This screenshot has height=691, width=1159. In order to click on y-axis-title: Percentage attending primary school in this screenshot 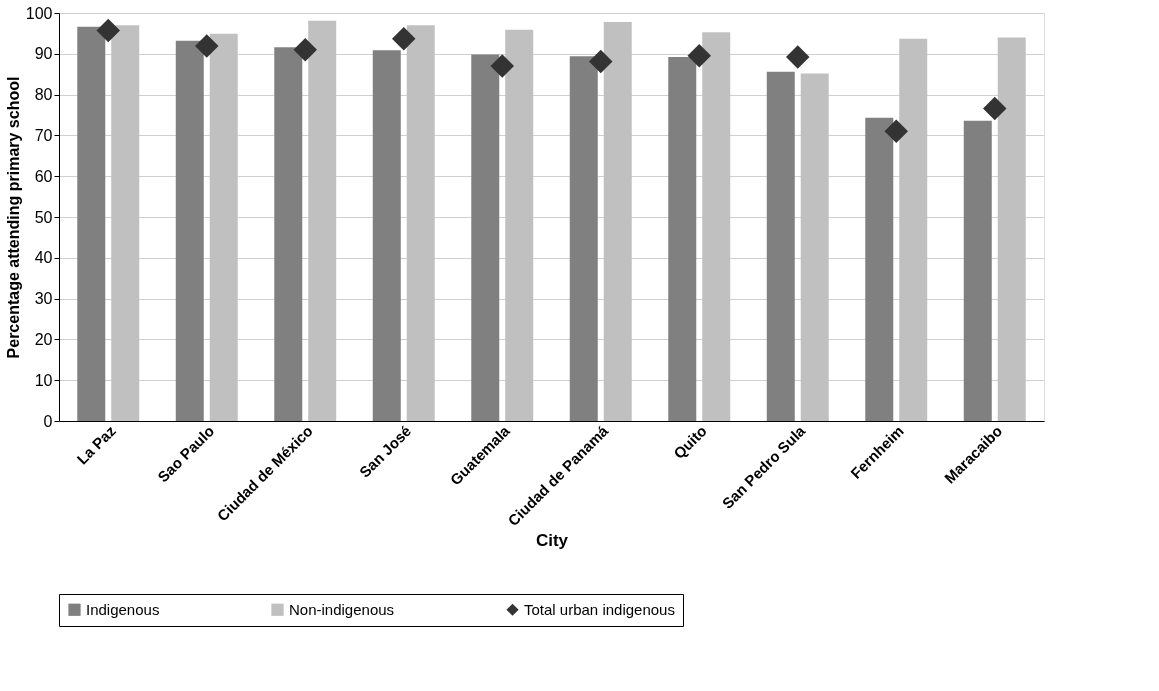, I will do `click(13, 217)`.